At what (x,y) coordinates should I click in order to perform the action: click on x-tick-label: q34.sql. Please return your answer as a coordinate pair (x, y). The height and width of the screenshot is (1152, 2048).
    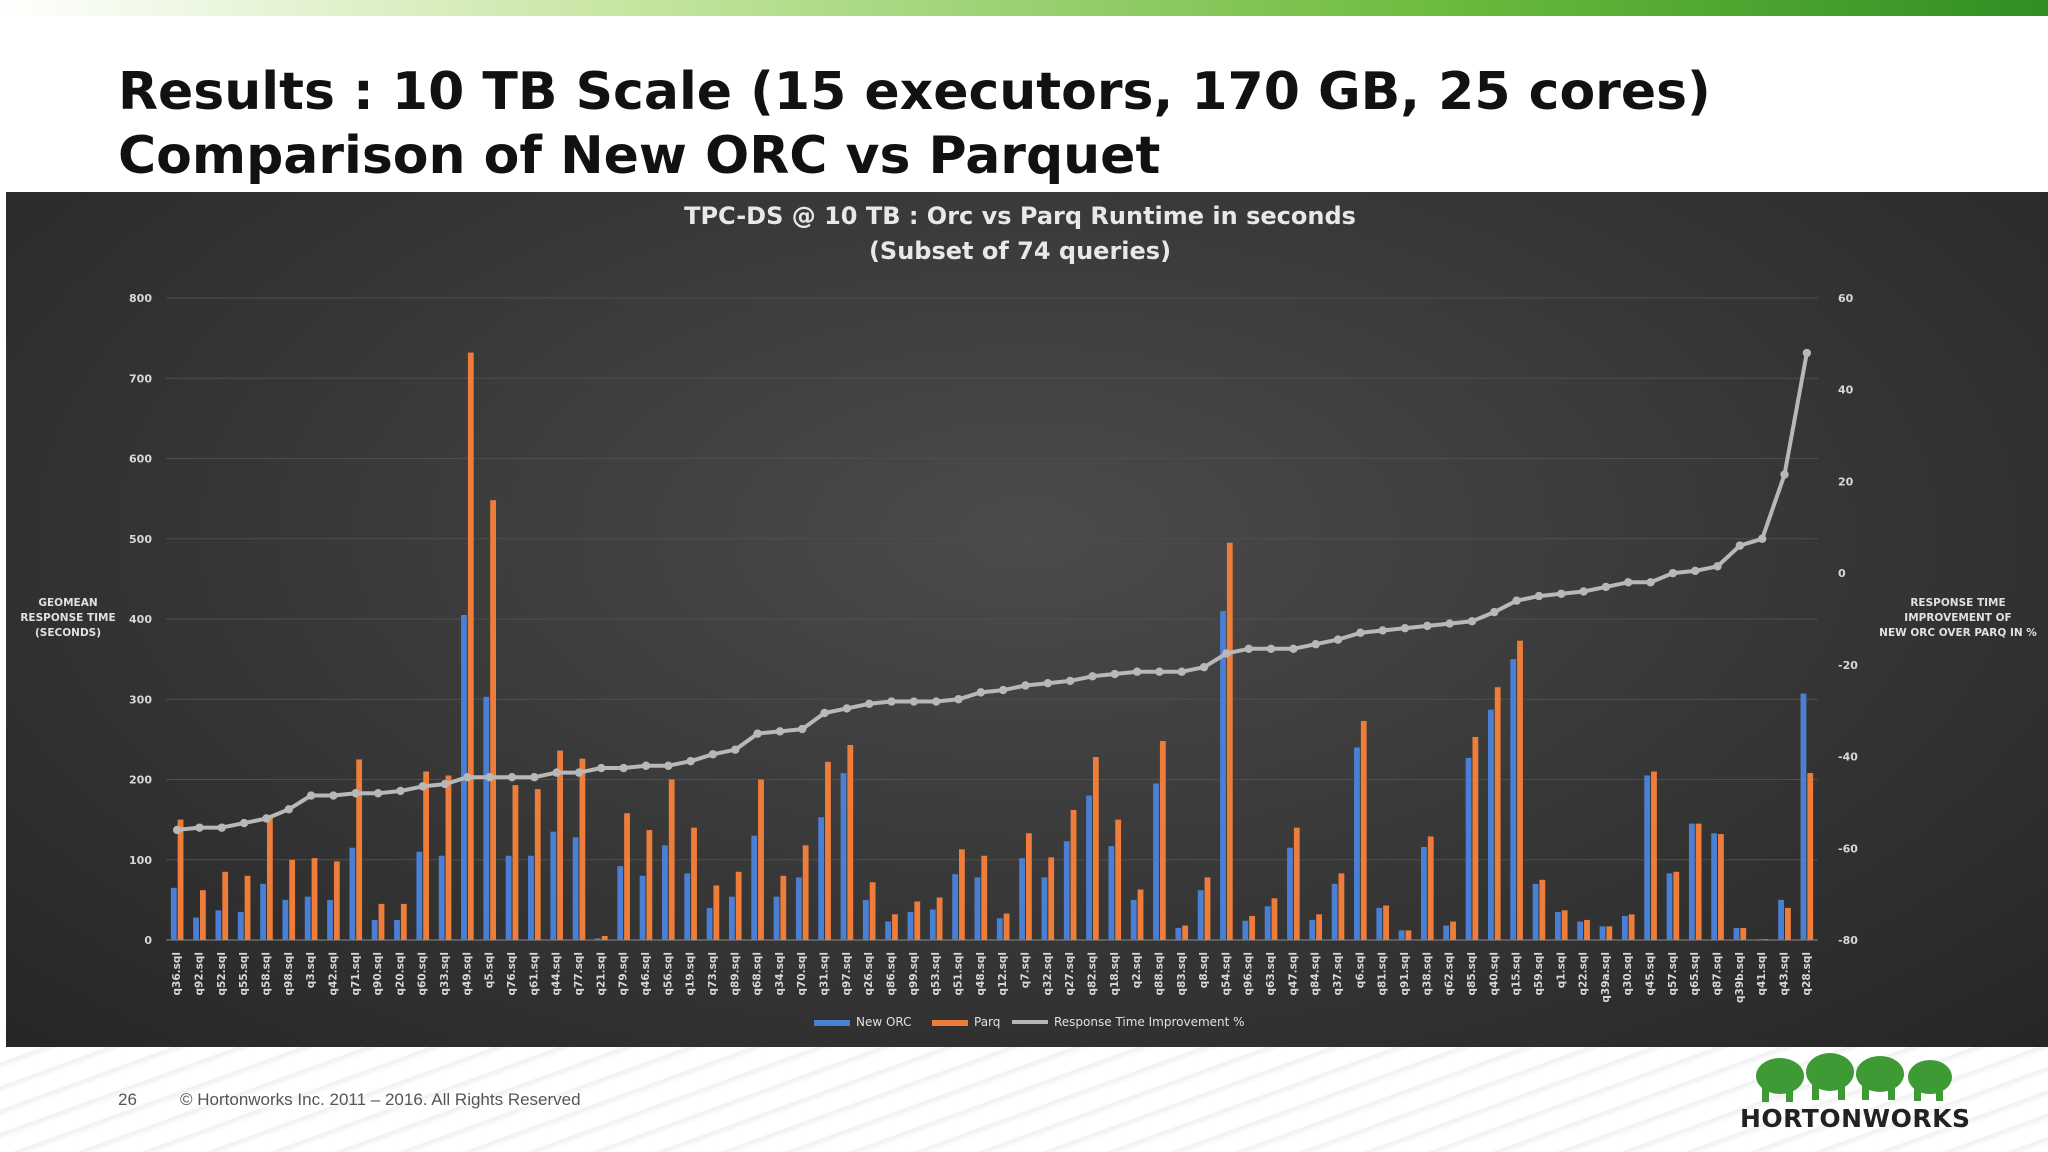
    Looking at the image, I should click on (780, 973).